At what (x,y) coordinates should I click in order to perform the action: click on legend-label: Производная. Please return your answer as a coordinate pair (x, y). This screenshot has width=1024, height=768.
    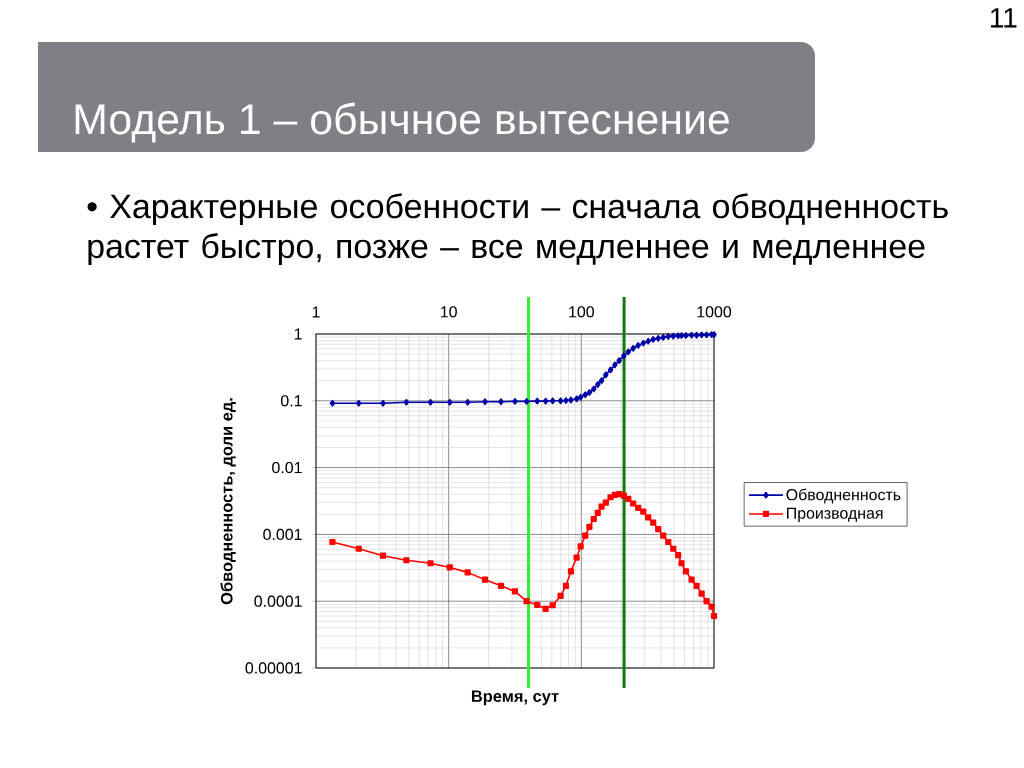
    Looking at the image, I should click on (835, 514).